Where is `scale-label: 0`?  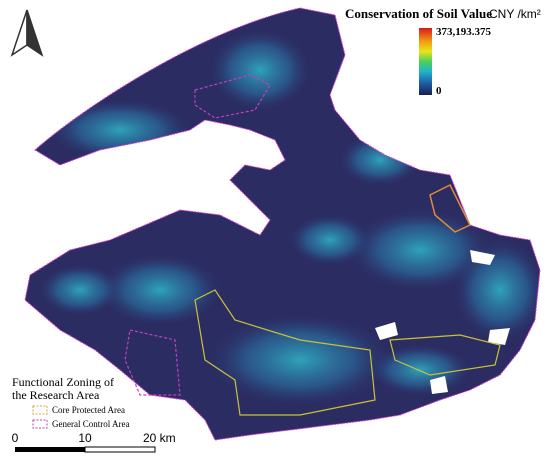
scale-label: 0 is located at coordinates (15, 438).